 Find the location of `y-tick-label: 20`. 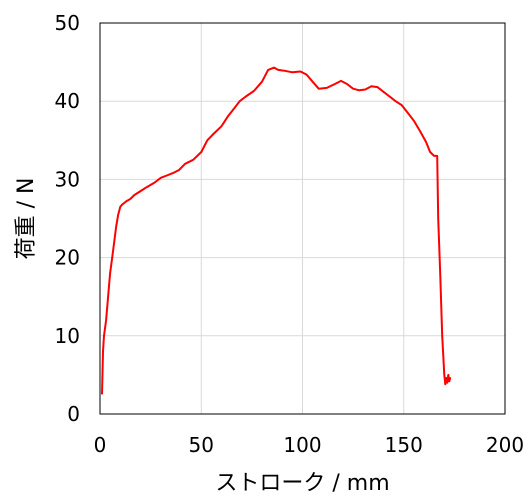

y-tick-label: 20 is located at coordinates (67, 258).